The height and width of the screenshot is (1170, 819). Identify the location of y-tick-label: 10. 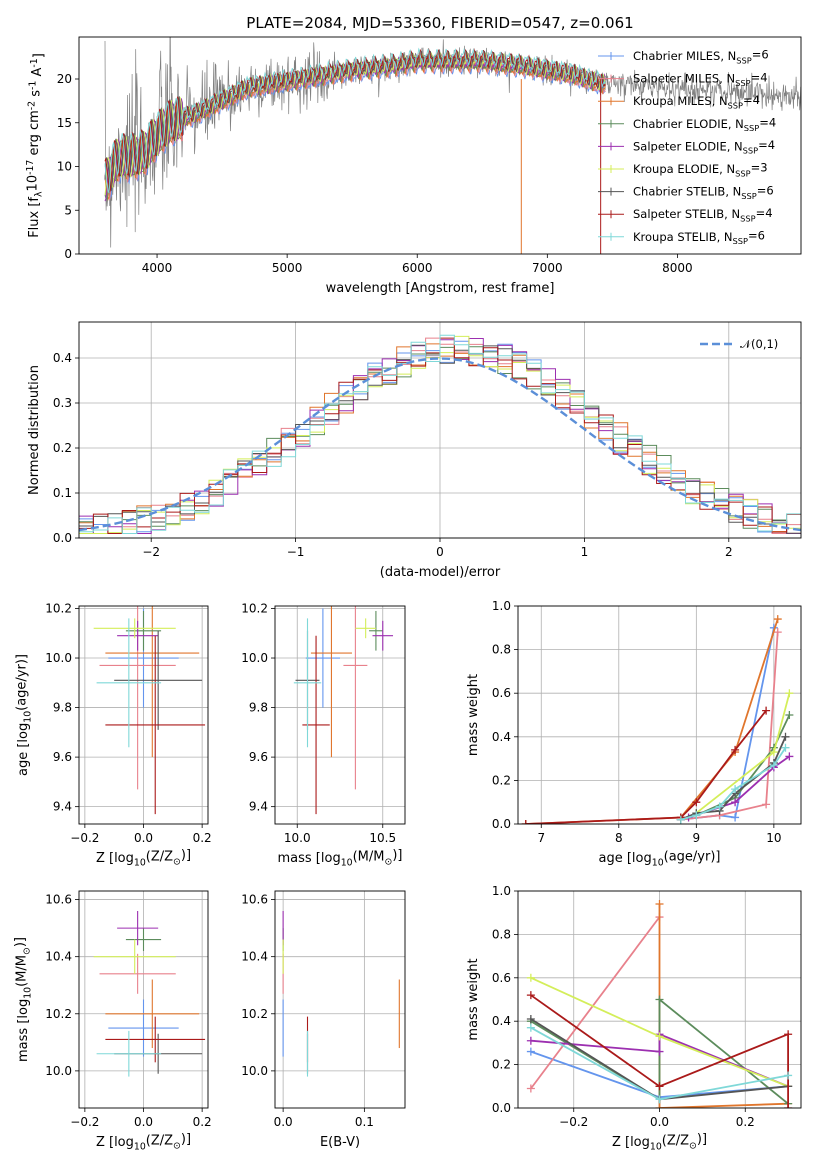
(64, 167).